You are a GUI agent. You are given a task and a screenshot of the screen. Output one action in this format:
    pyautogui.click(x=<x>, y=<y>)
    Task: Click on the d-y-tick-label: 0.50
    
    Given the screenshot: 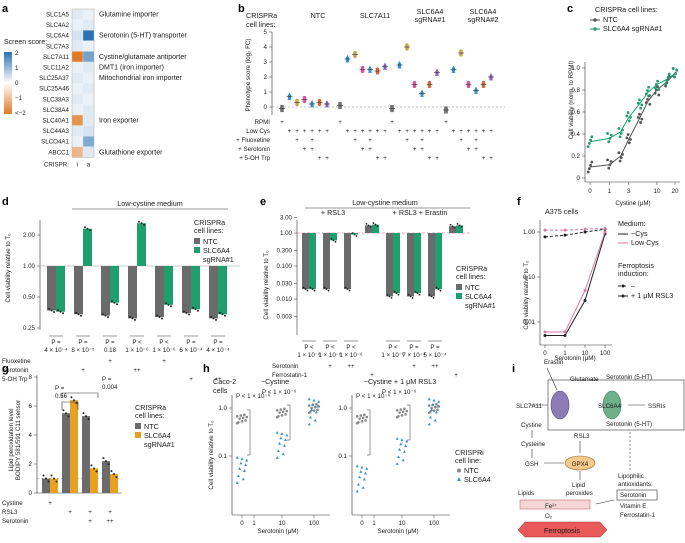 What is the action you would take?
    pyautogui.click(x=29, y=297)
    